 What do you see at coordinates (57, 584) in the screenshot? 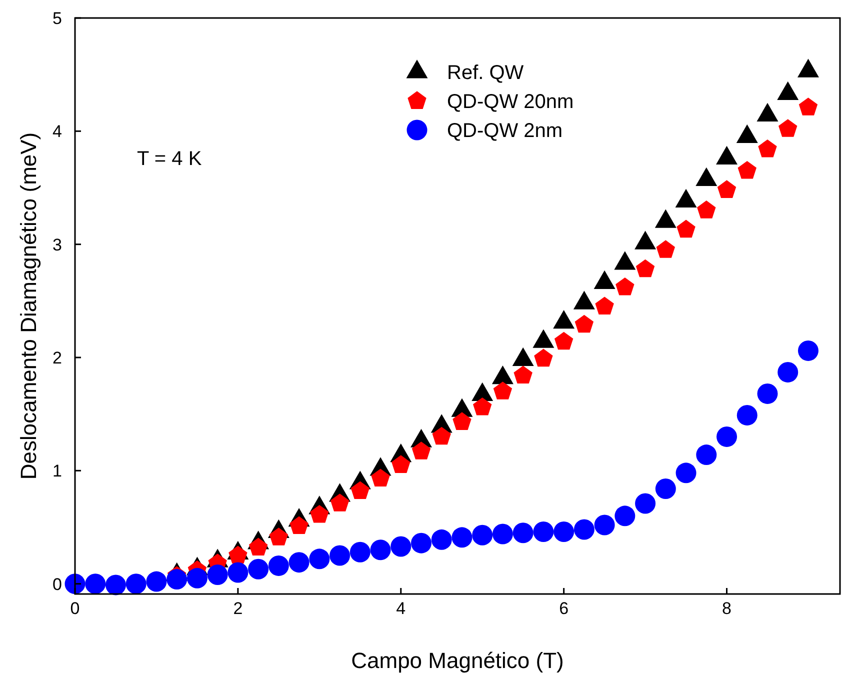
I see `y-tick-label: 0` at bounding box center [57, 584].